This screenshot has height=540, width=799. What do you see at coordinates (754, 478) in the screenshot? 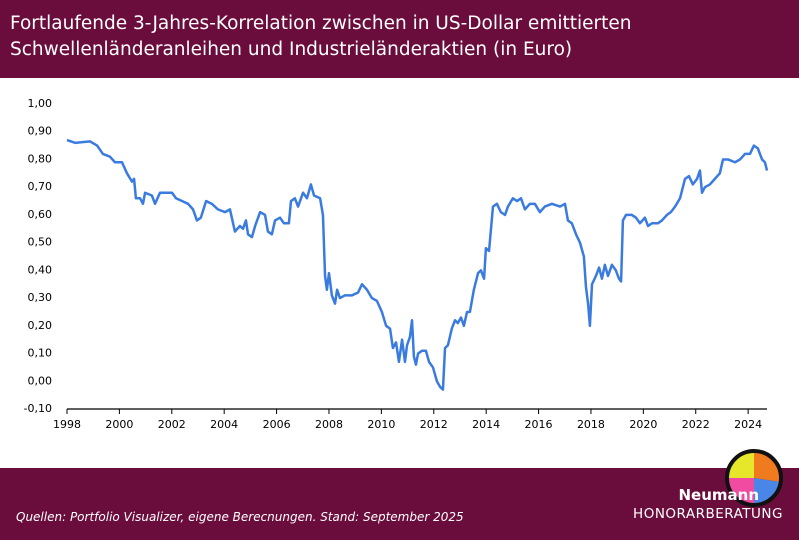
I see `logo` at bounding box center [754, 478].